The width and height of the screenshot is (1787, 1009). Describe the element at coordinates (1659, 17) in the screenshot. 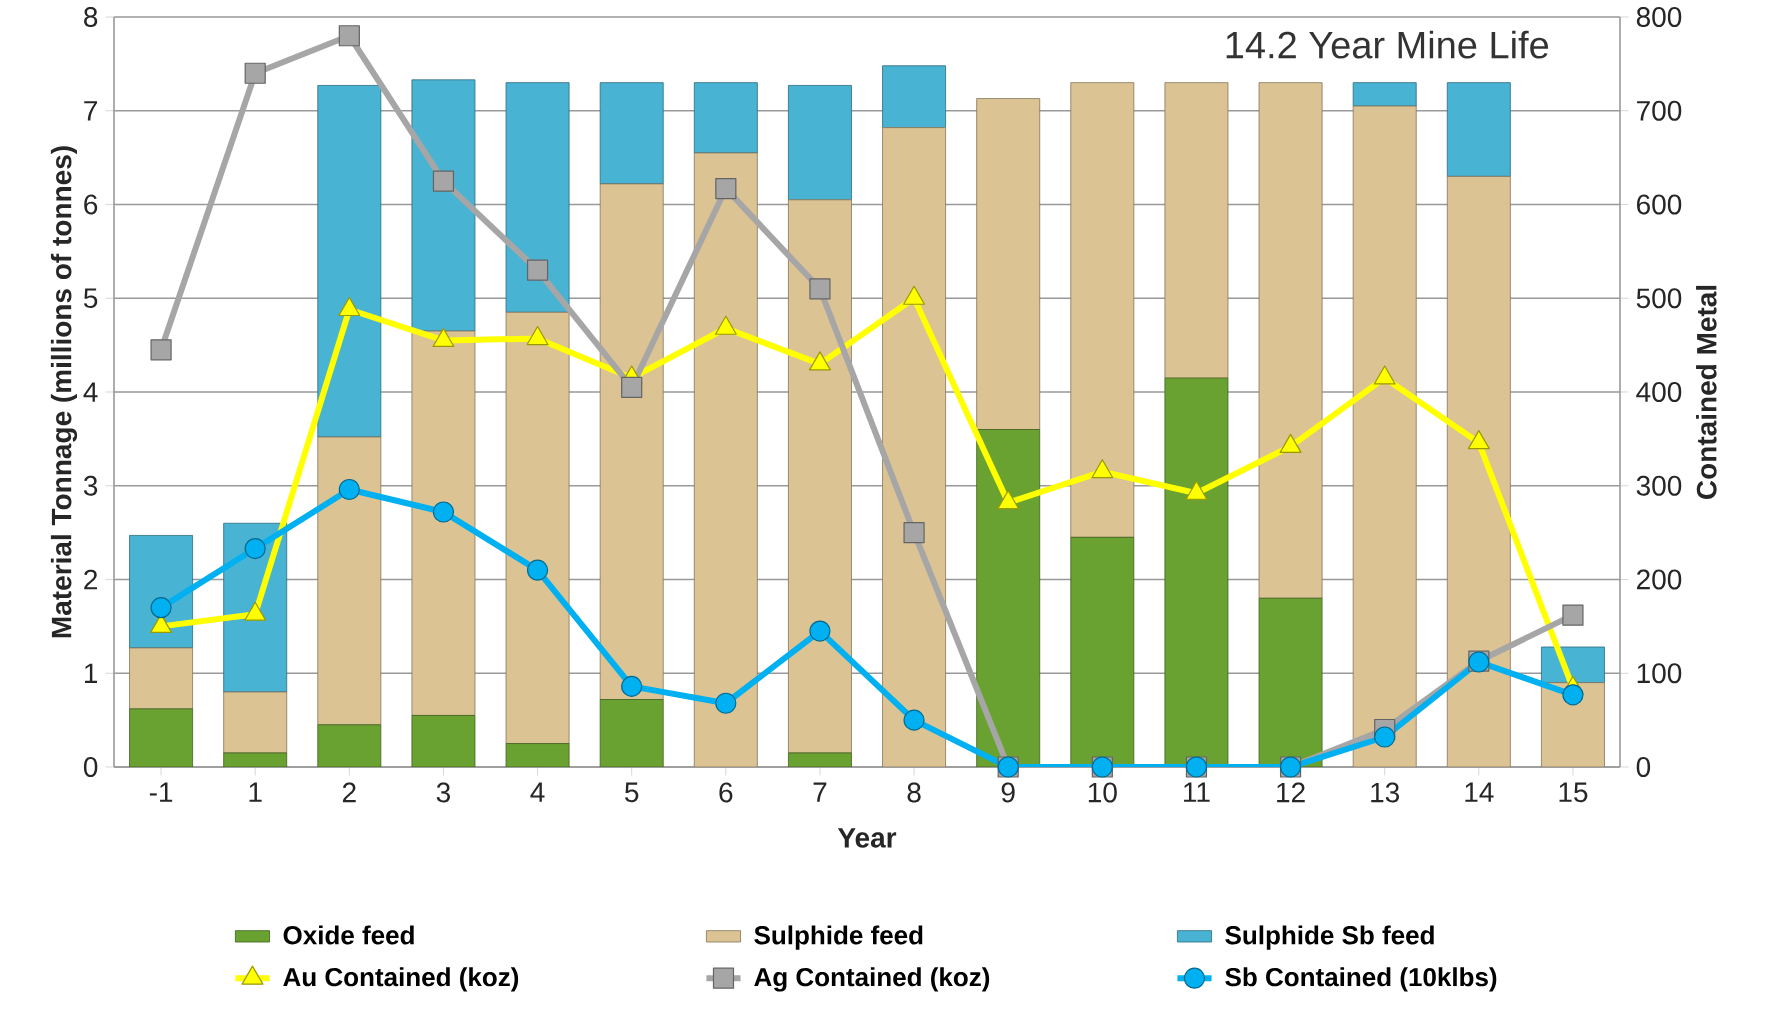

I see `y2-tick-label: 800` at that location.